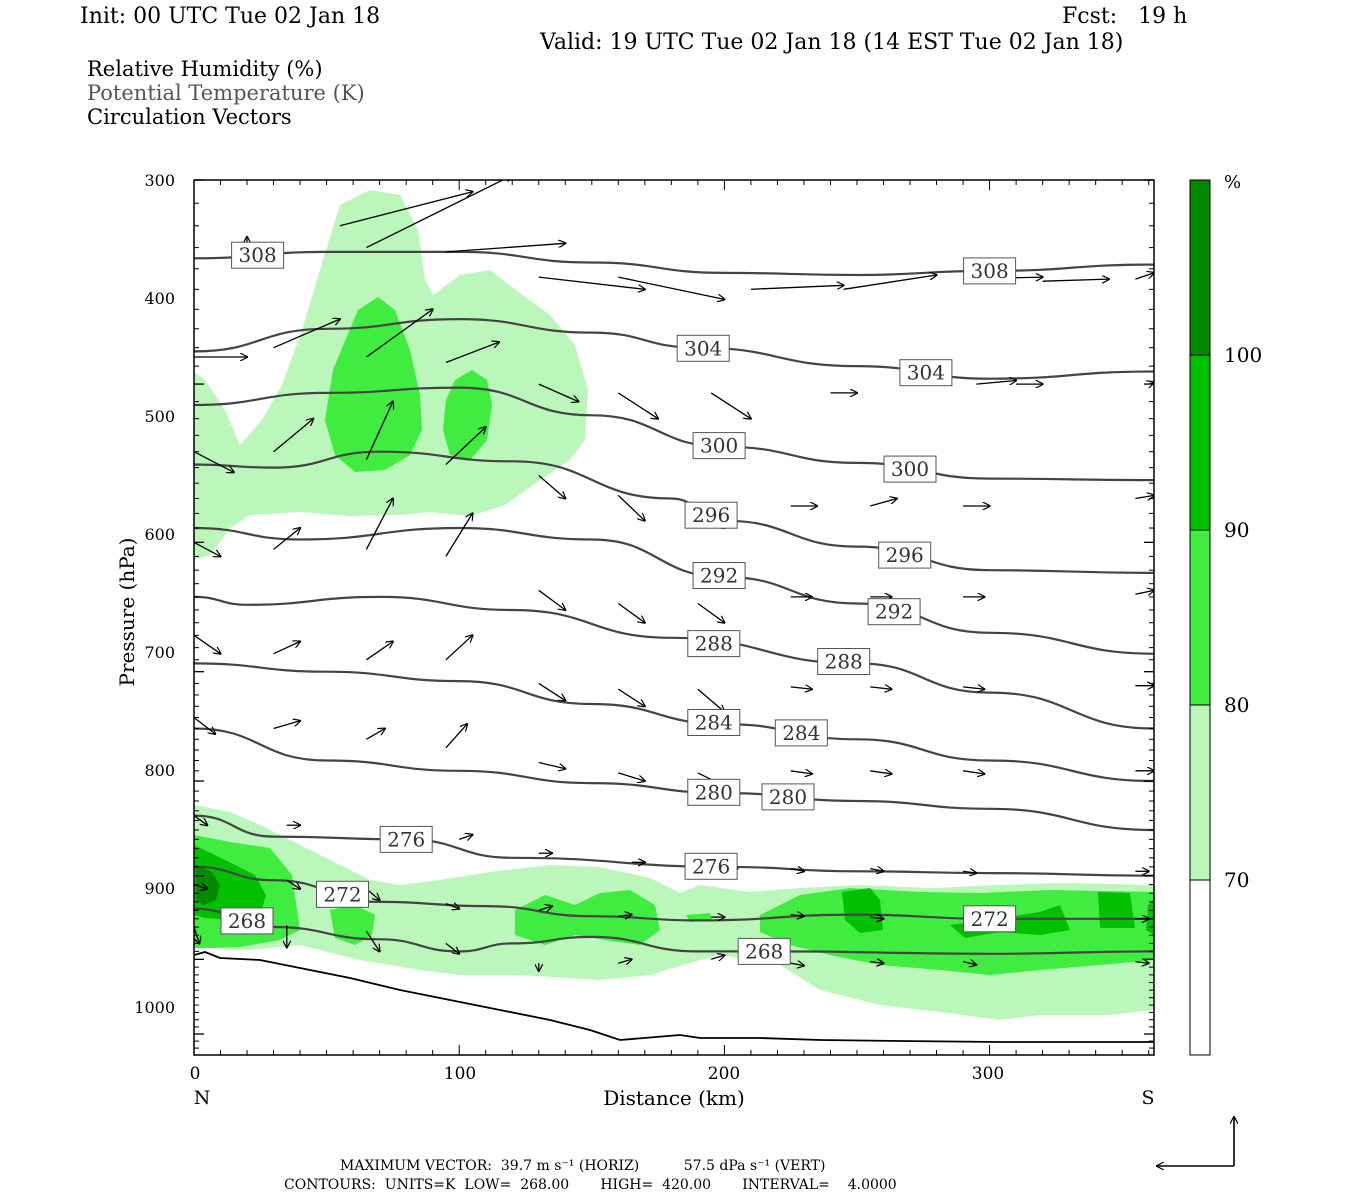 This screenshot has height=1200, width=1350. I want to click on isentrope-label: 292, so click(894, 612).